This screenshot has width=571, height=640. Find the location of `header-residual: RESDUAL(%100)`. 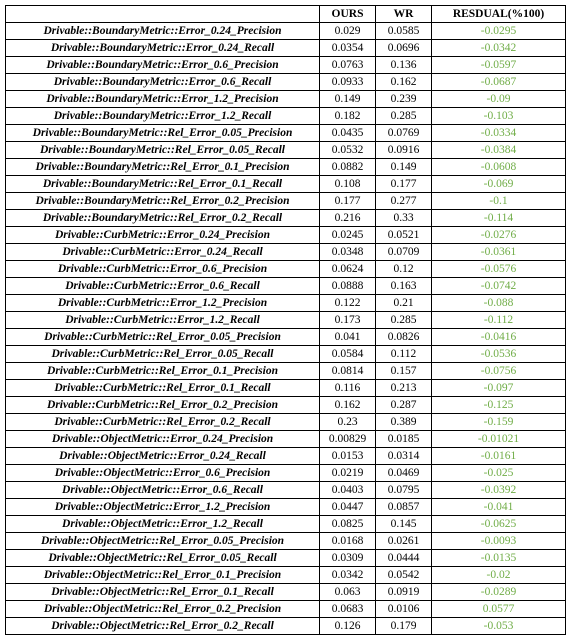

header-residual: RESDUAL(%100) is located at coordinates (498, 14).